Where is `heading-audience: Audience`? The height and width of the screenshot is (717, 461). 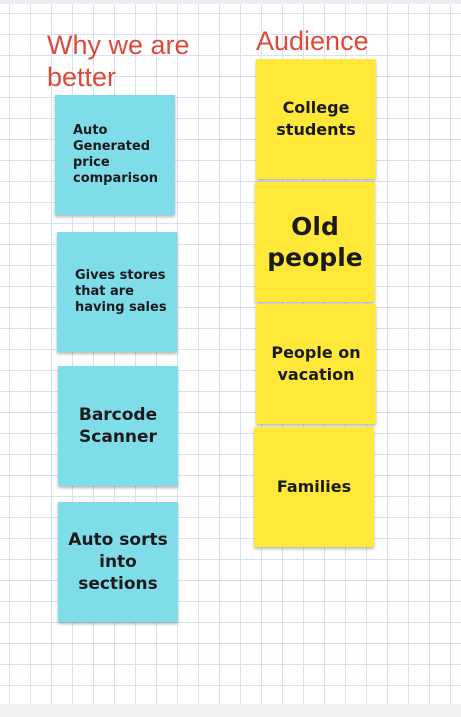 heading-audience: Audience is located at coordinates (312, 41).